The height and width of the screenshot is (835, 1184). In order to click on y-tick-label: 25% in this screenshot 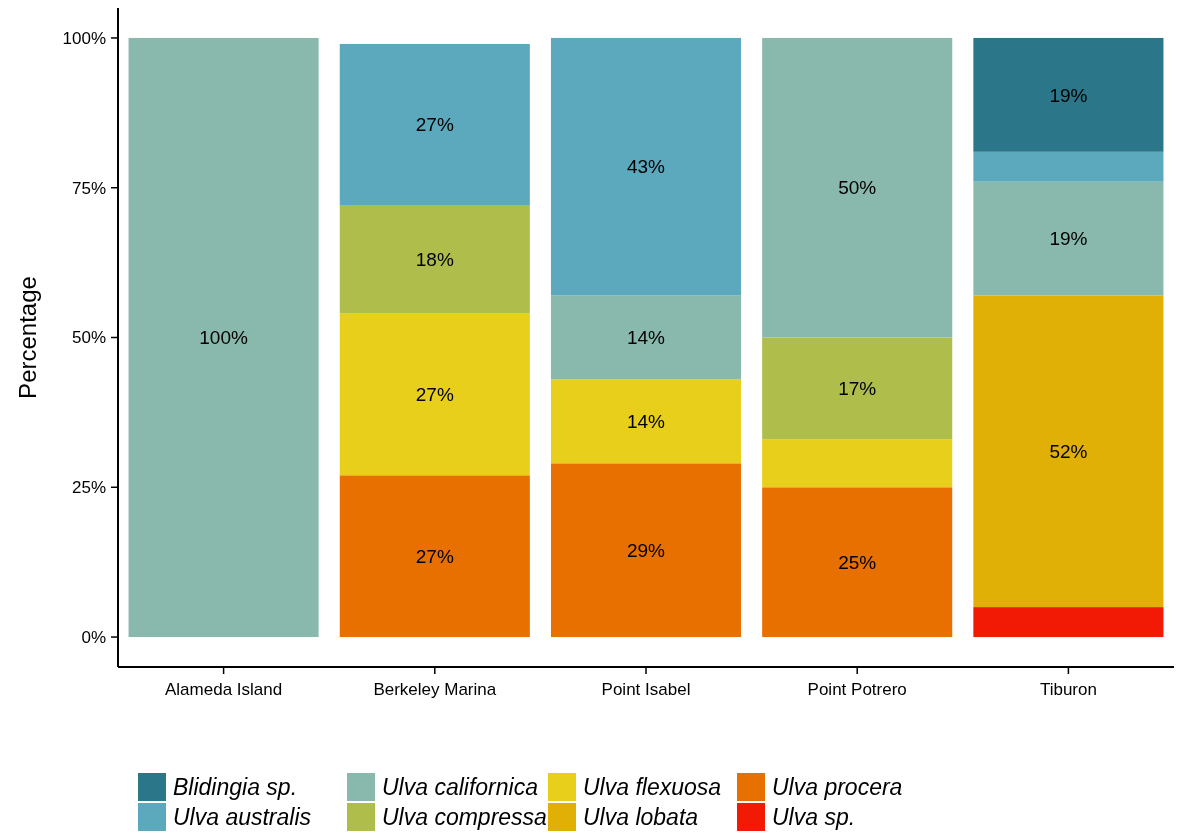, I will do `click(88, 488)`.